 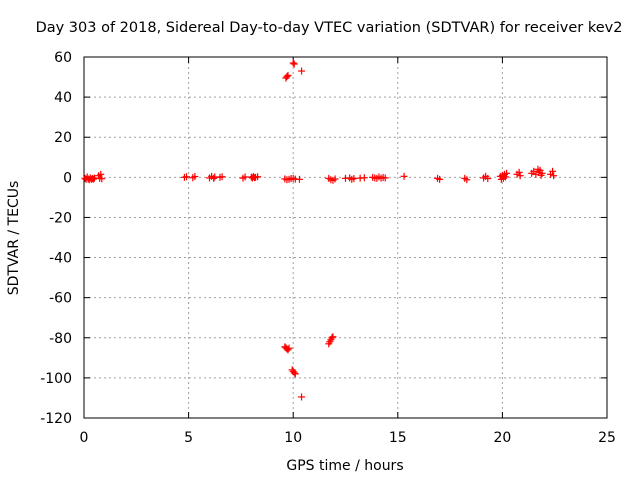 I want to click on y-tick-label: -60, so click(x=60, y=299).